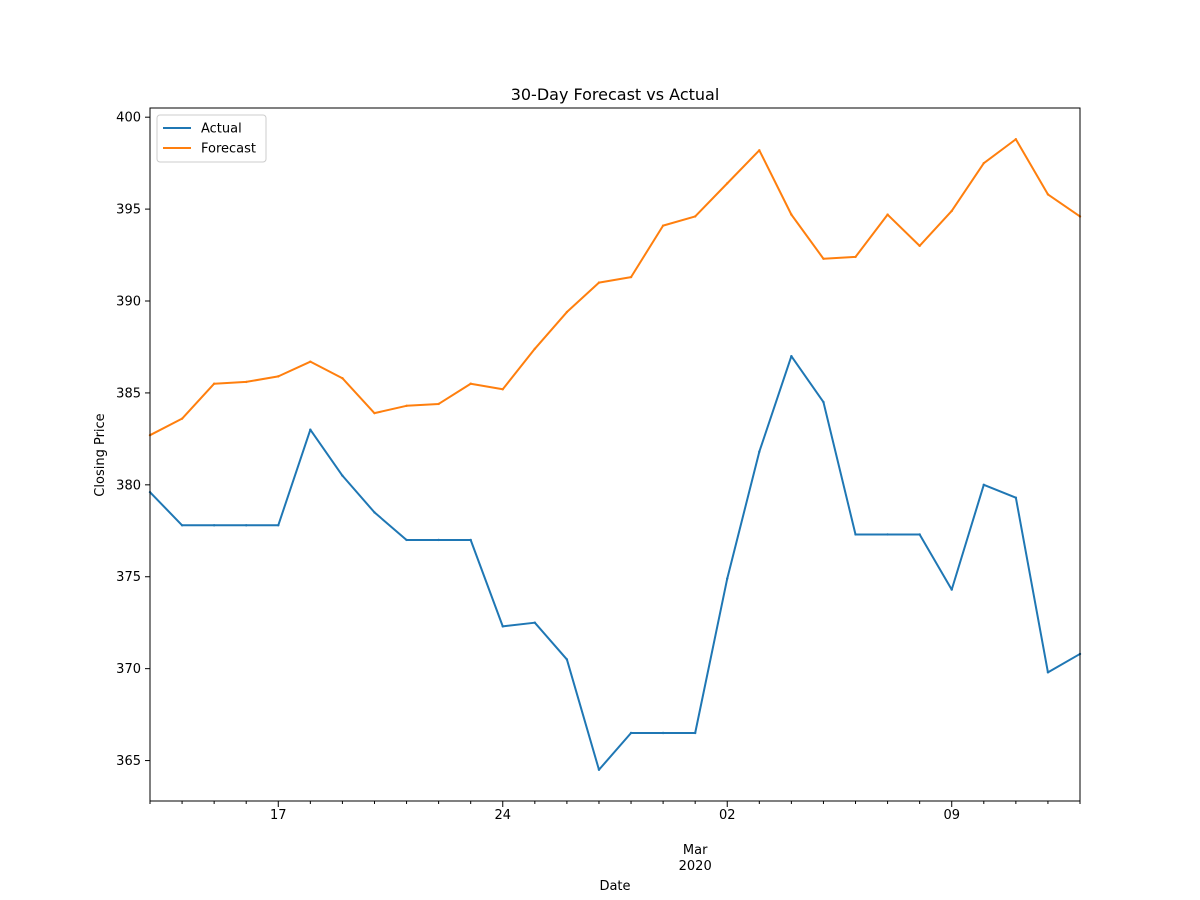  Describe the element at coordinates (128, 210) in the screenshot. I see `y-tick-label: 395` at that location.